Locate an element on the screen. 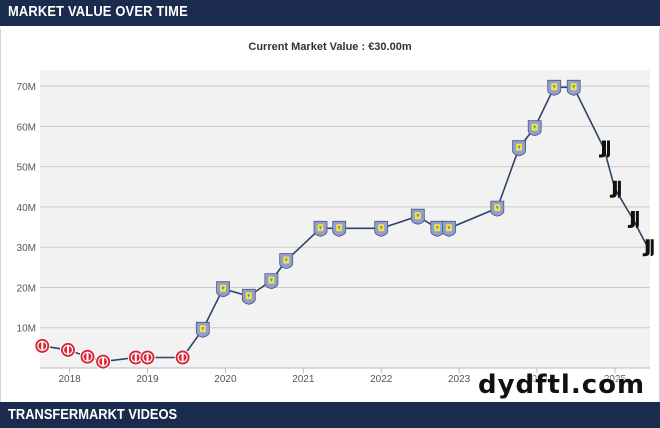 The image size is (660, 428). x-tick-label: 2021 is located at coordinates (303, 379).